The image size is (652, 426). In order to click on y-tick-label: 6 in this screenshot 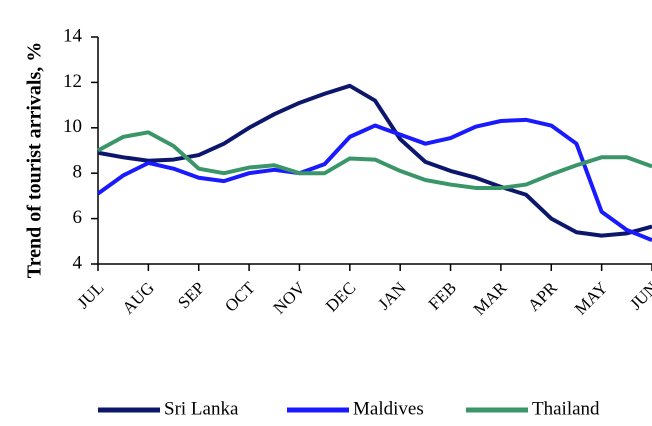, I will do `click(78, 217)`.